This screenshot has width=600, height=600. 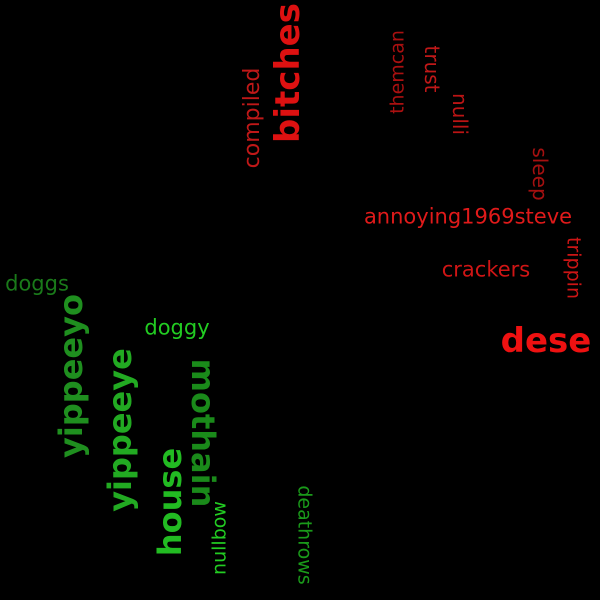 What do you see at coordinates (468, 216) in the screenshot?
I see `word-annoying1969steve: annoying1969steve` at bounding box center [468, 216].